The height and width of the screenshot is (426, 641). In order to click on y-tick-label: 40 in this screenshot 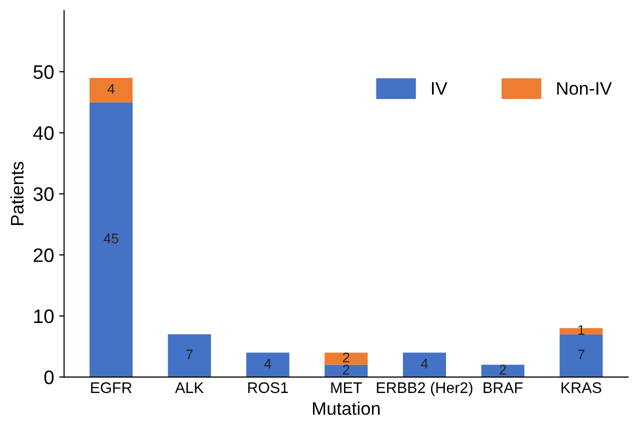, I will do `click(43, 133)`.